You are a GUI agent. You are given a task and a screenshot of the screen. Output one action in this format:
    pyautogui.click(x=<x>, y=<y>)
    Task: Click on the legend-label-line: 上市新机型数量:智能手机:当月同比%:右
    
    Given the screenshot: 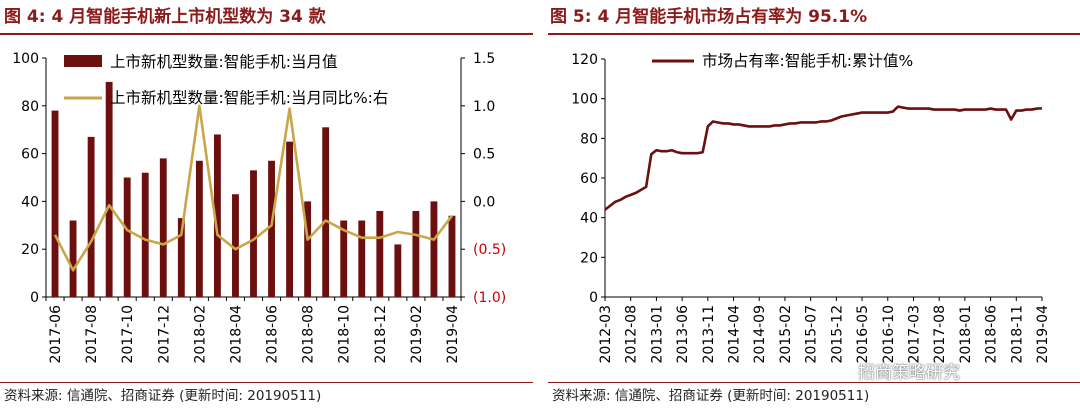 What is the action you would take?
    pyautogui.click(x=249, y=98)
    